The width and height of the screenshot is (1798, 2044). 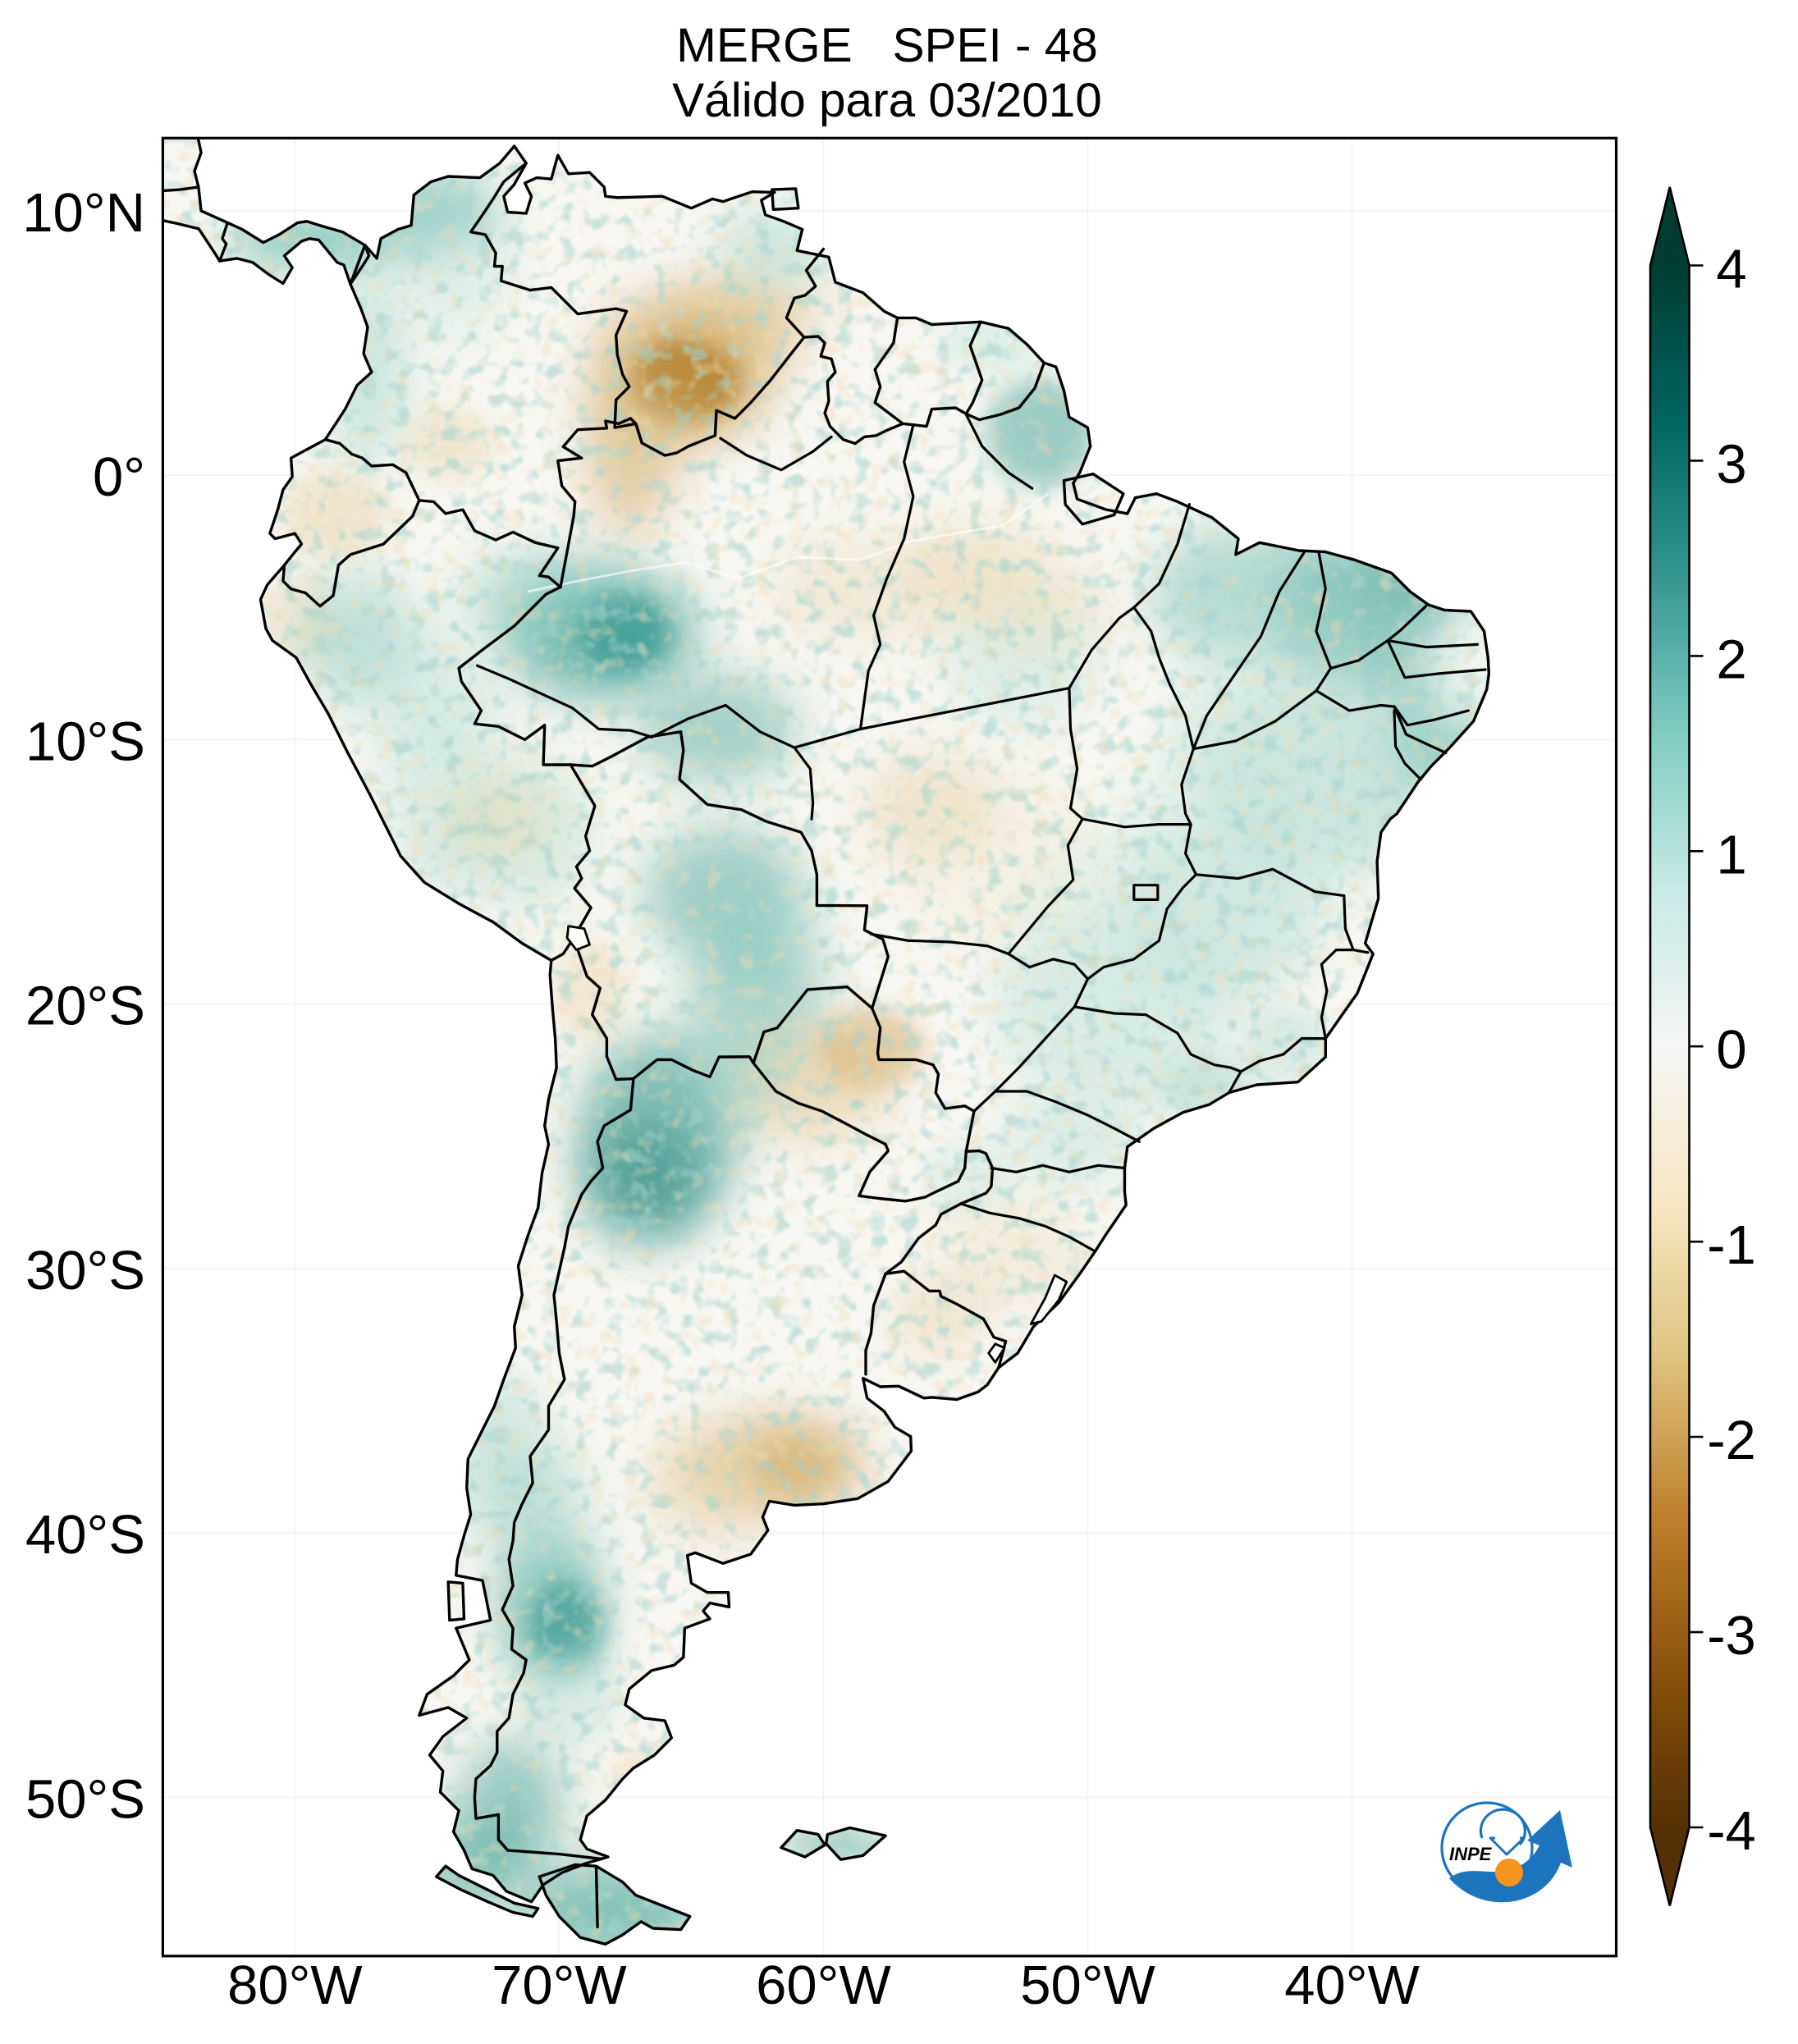 What do you see at coordinates (1731, 1636) in the screenshot?
I see `svg-text: -3` at bounding box center [1731, 1636].